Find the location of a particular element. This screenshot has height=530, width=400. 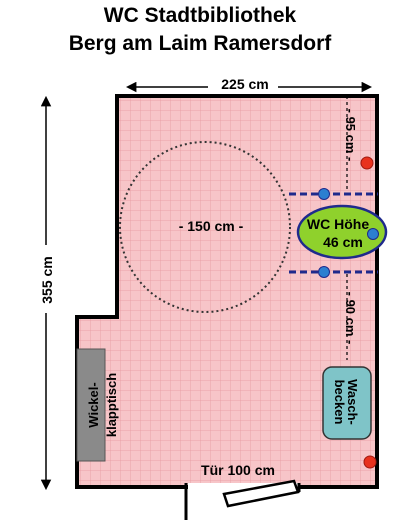

flush-button is located at coordinates (373, 234).